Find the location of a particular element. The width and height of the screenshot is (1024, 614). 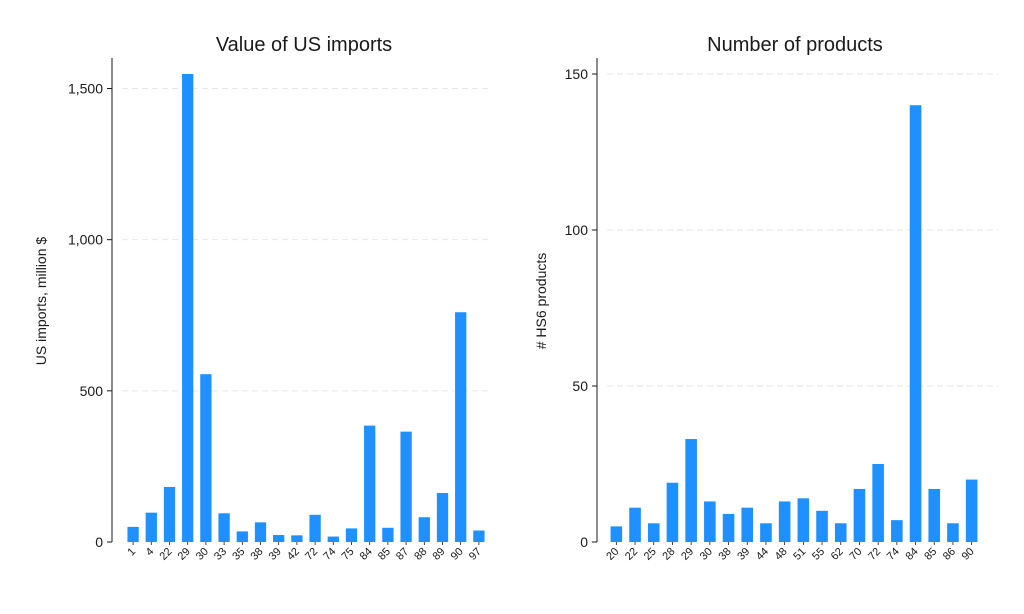

left-y-tick-label: 500 is located at coordinates (92, 391).